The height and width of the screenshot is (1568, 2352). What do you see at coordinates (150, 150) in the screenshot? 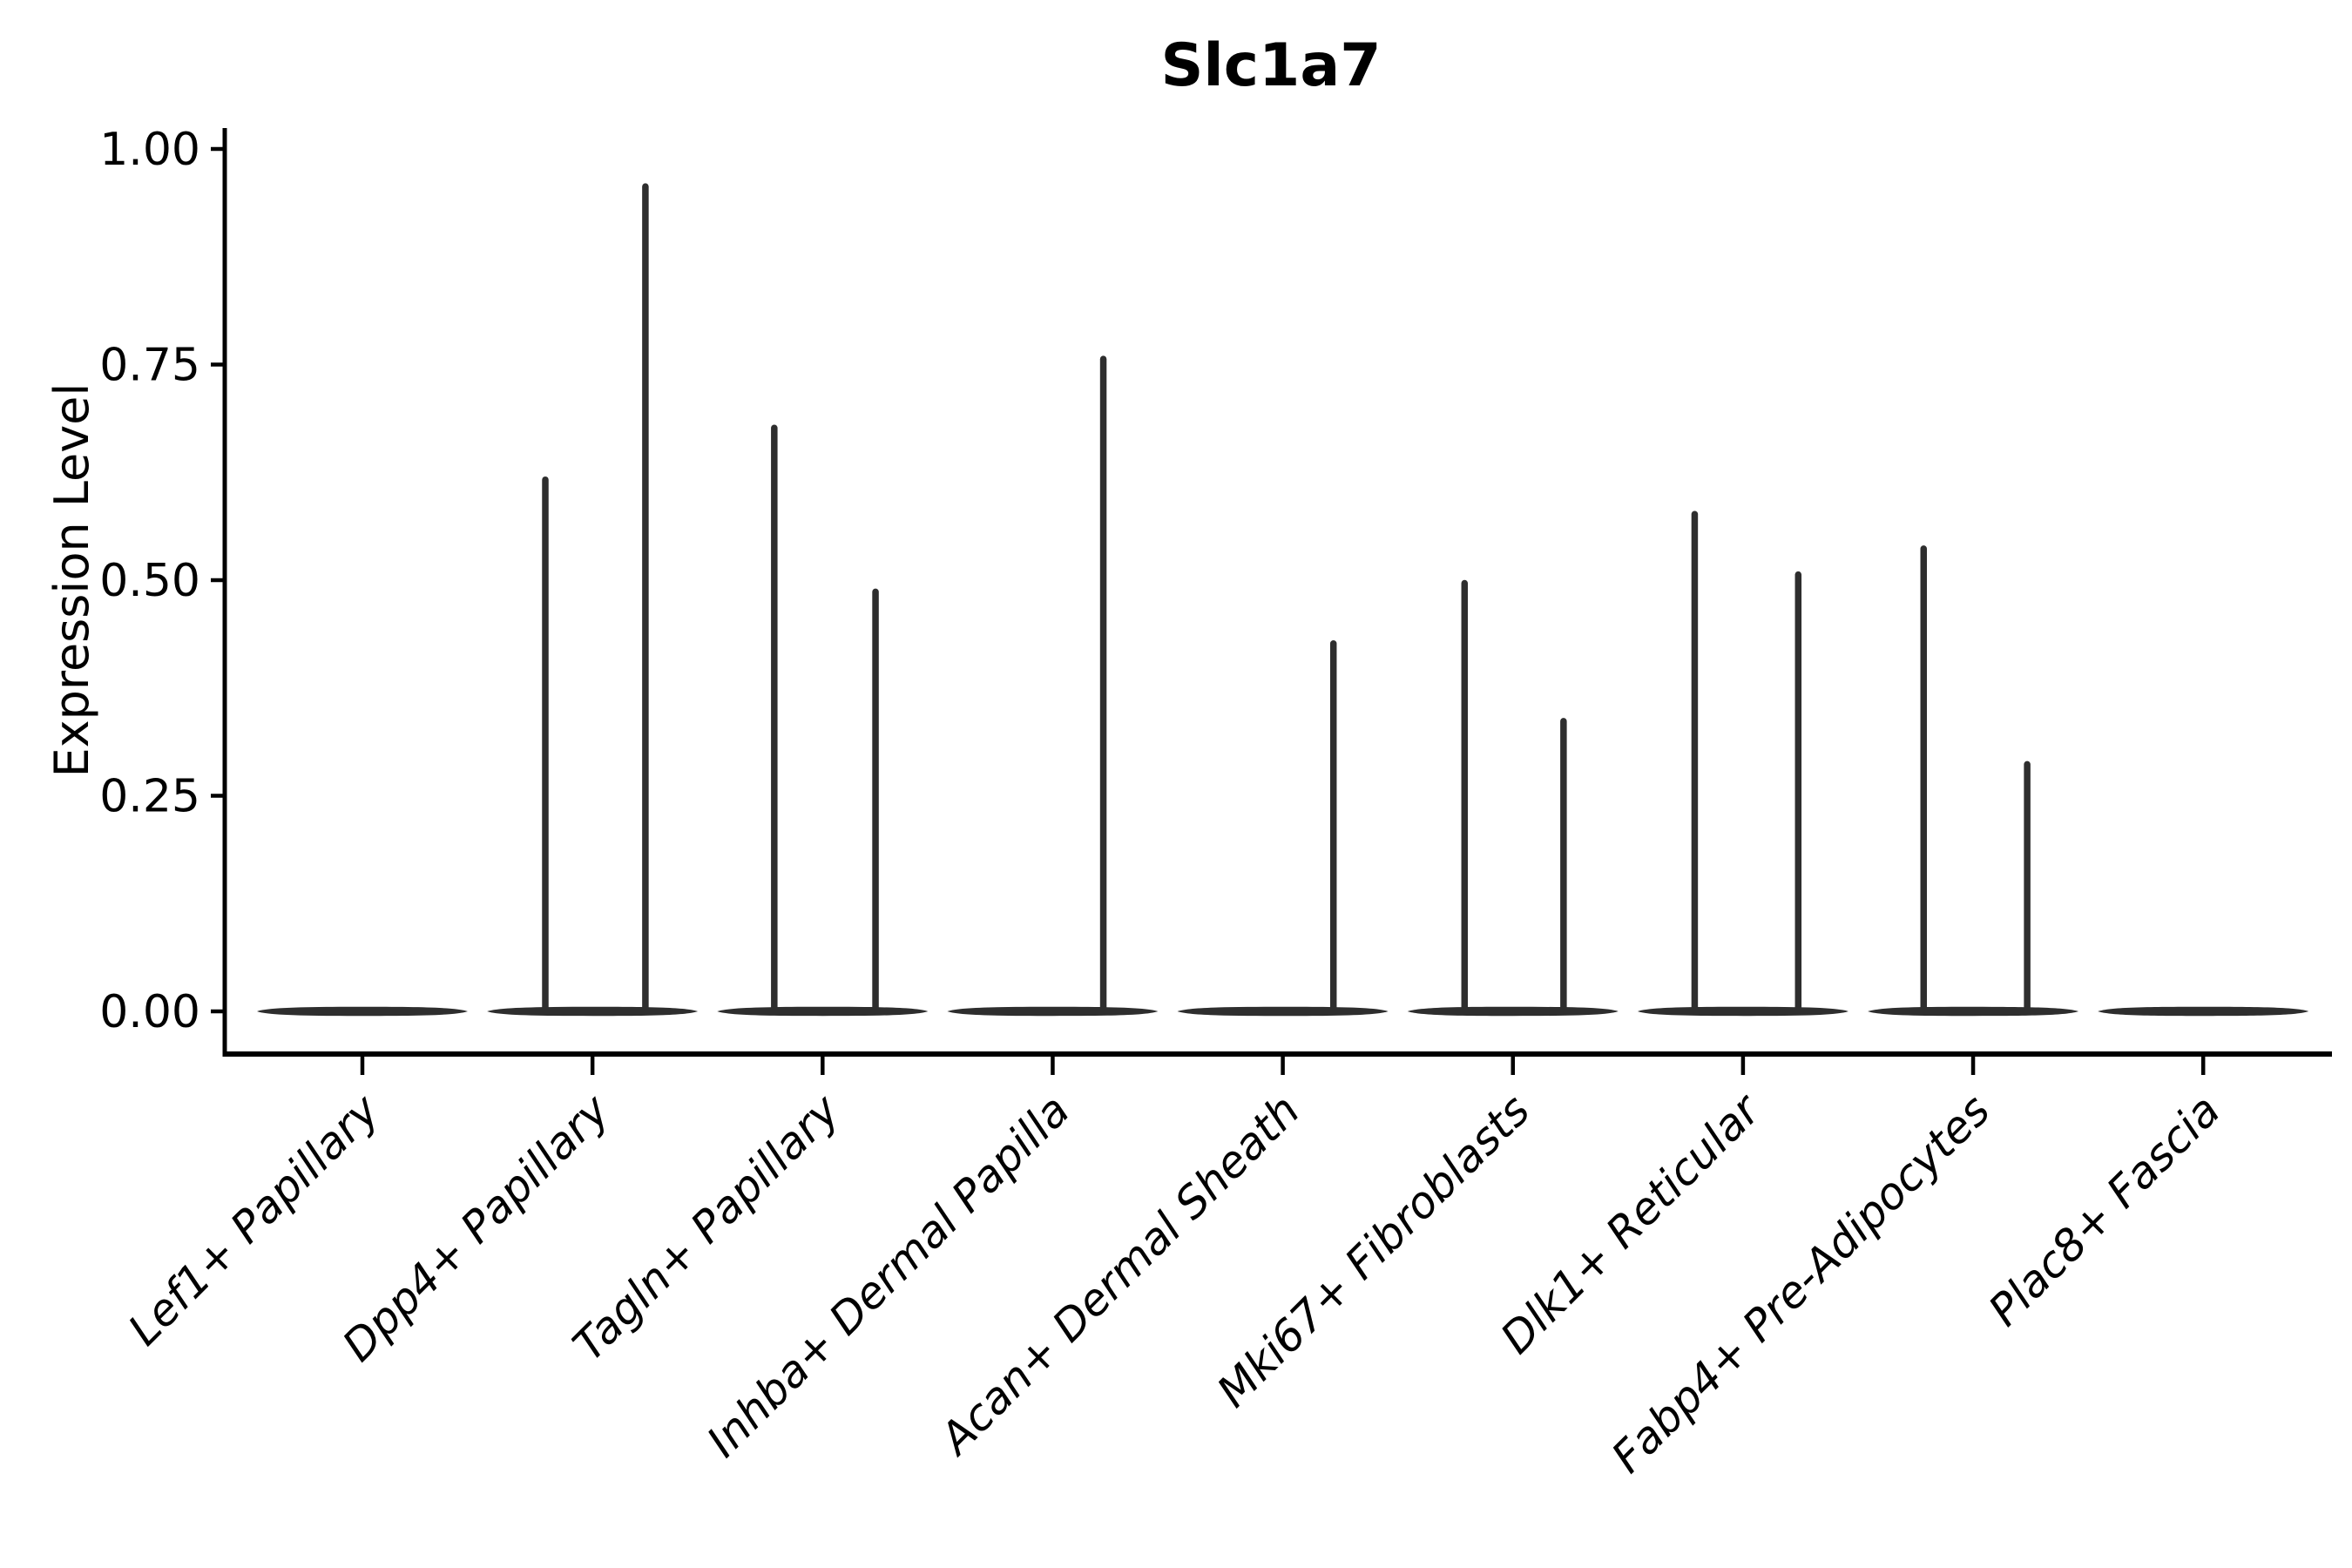
I see `y-tick-label: 1.00` at bounding box center [150, 150].